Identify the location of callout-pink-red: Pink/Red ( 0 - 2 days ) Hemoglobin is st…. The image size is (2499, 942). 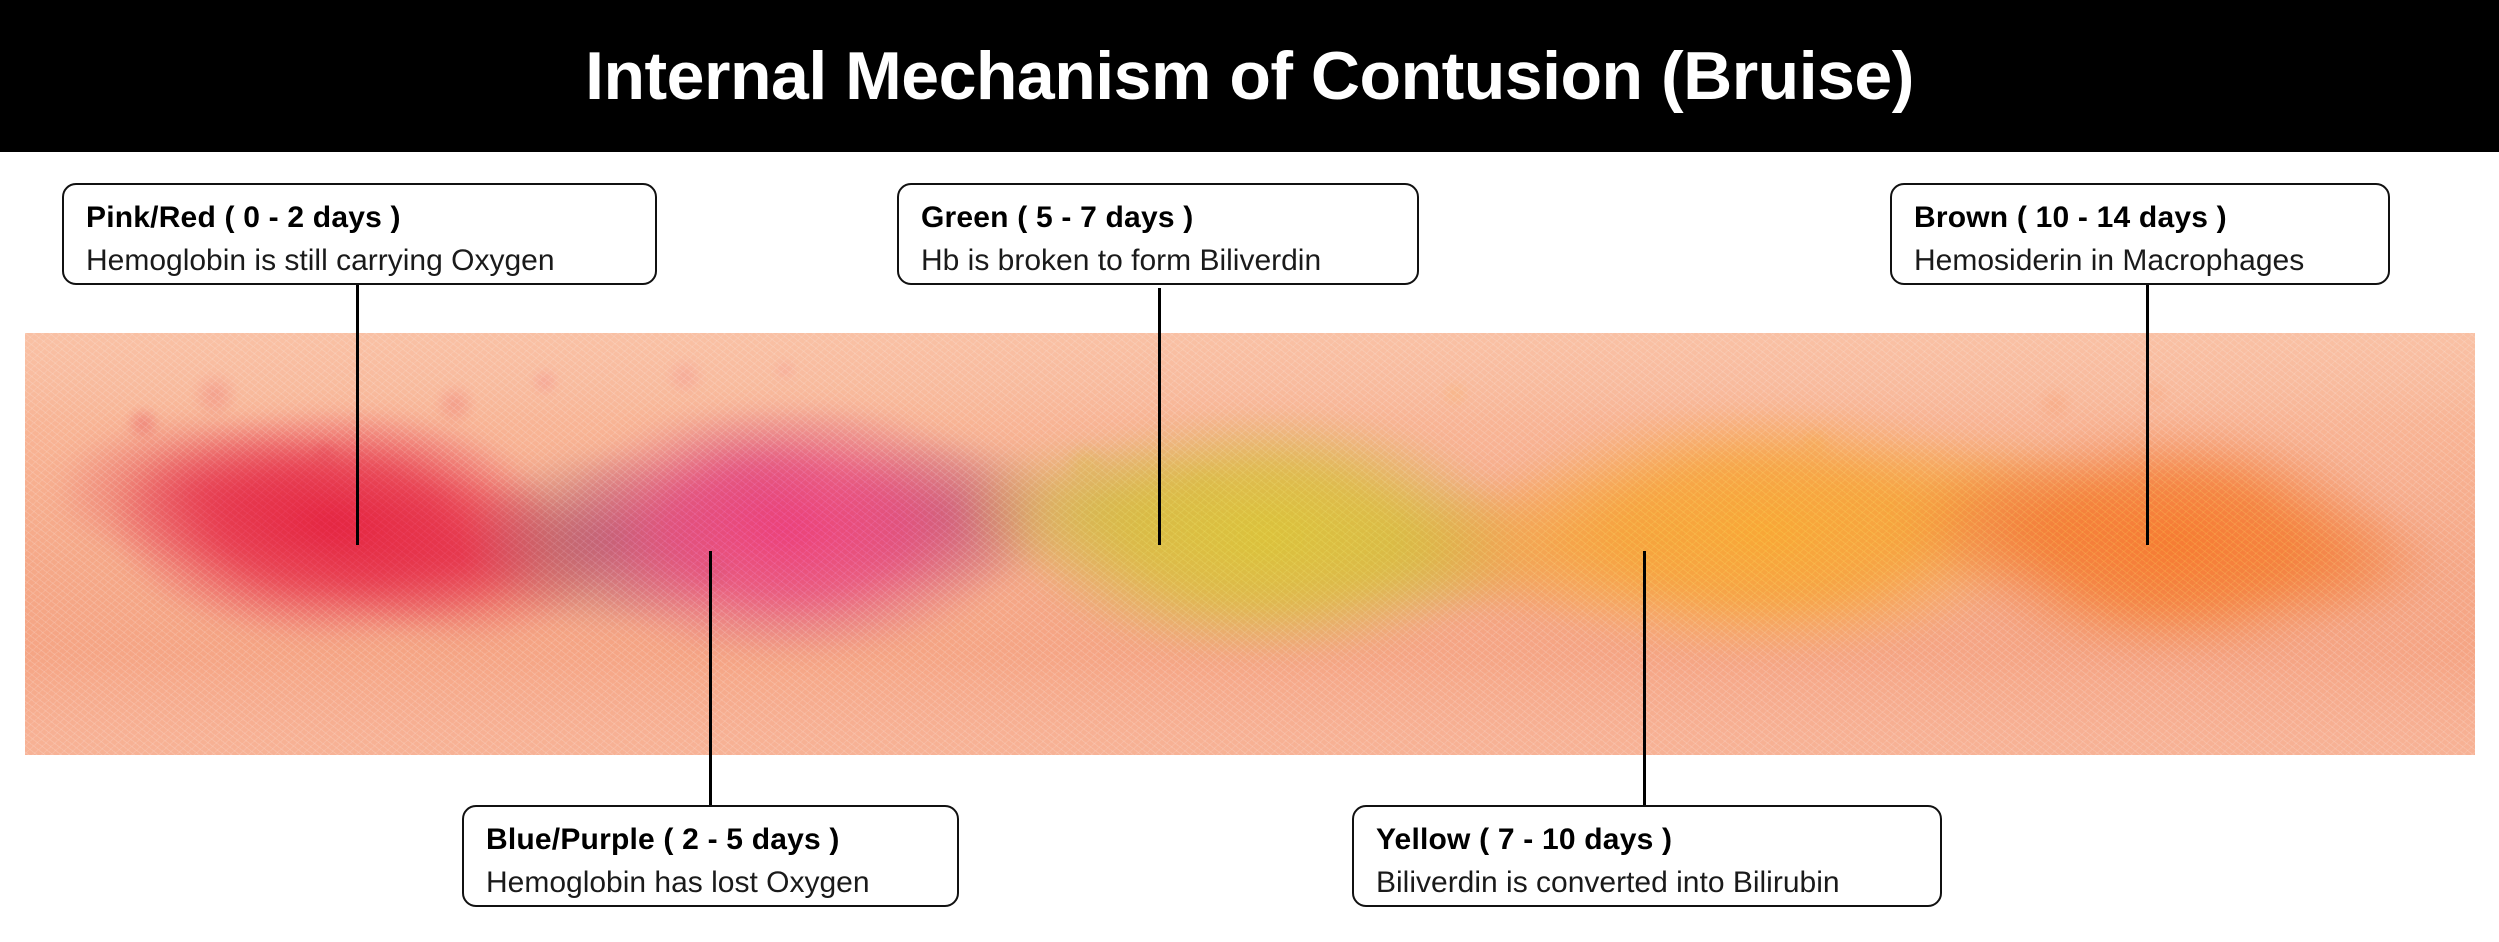
(359, 234).